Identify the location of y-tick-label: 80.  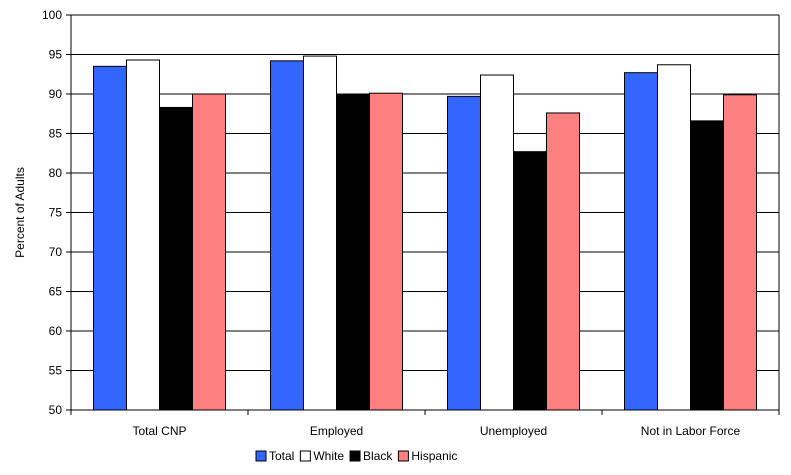
(56, 173).